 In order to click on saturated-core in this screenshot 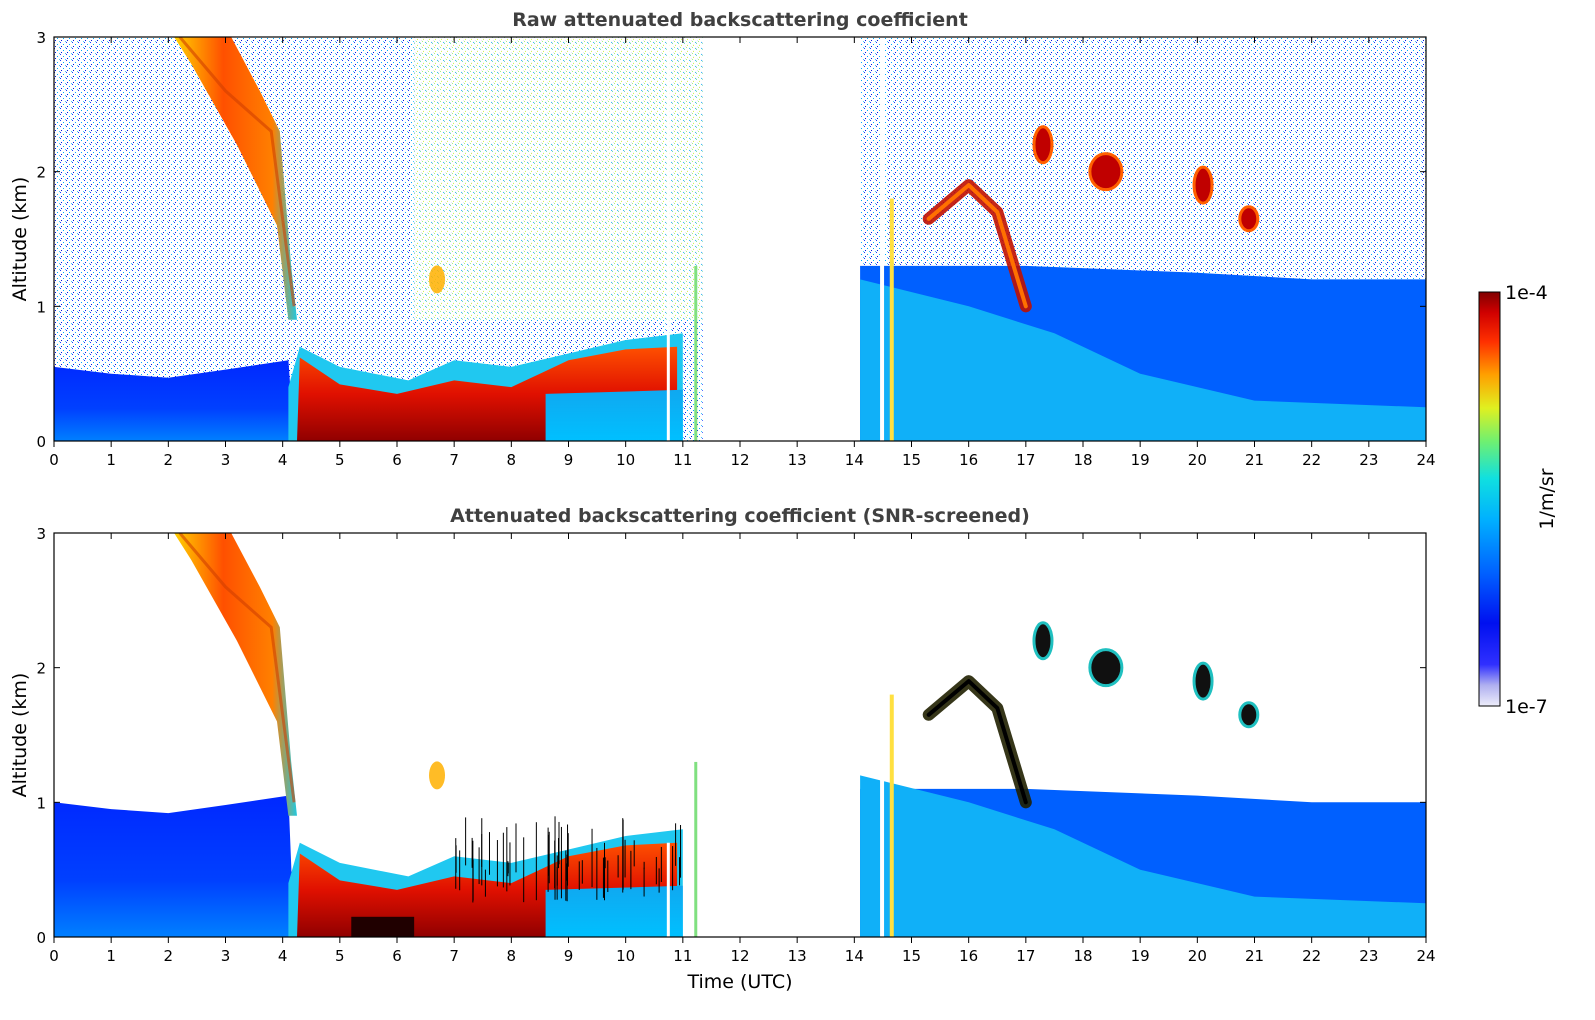, I will do `click(383, 926)`.